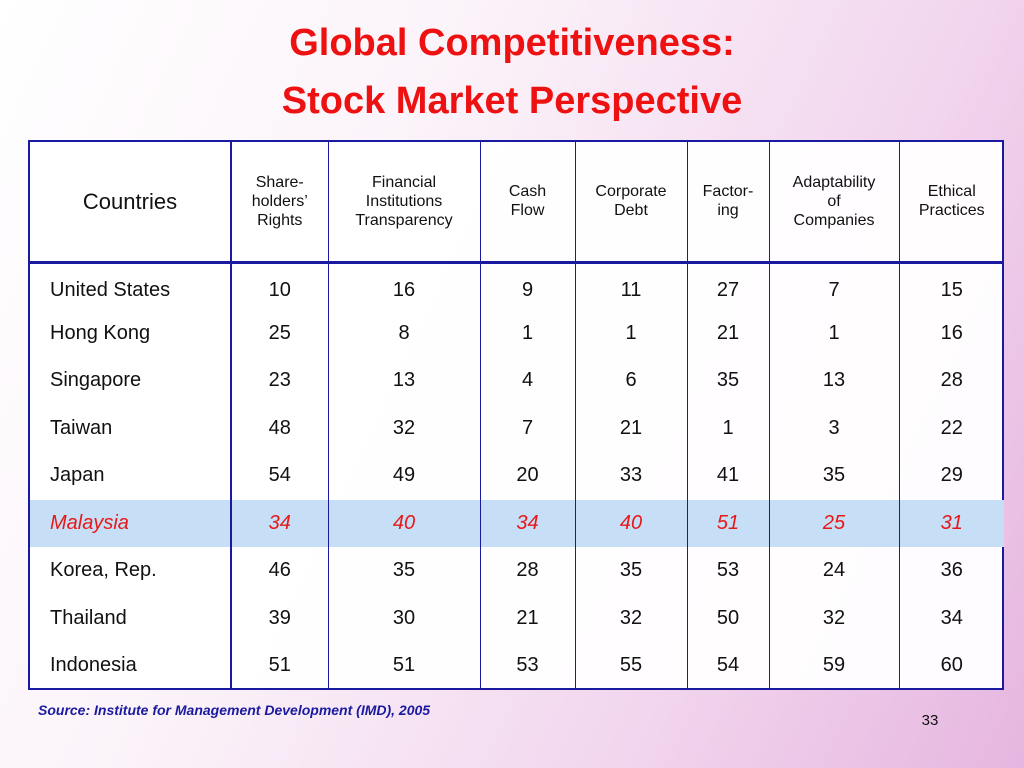 The width and height of the screenshot is (1024, 768). I want to click on country-cell: Hong Kong, so click(131, 333).